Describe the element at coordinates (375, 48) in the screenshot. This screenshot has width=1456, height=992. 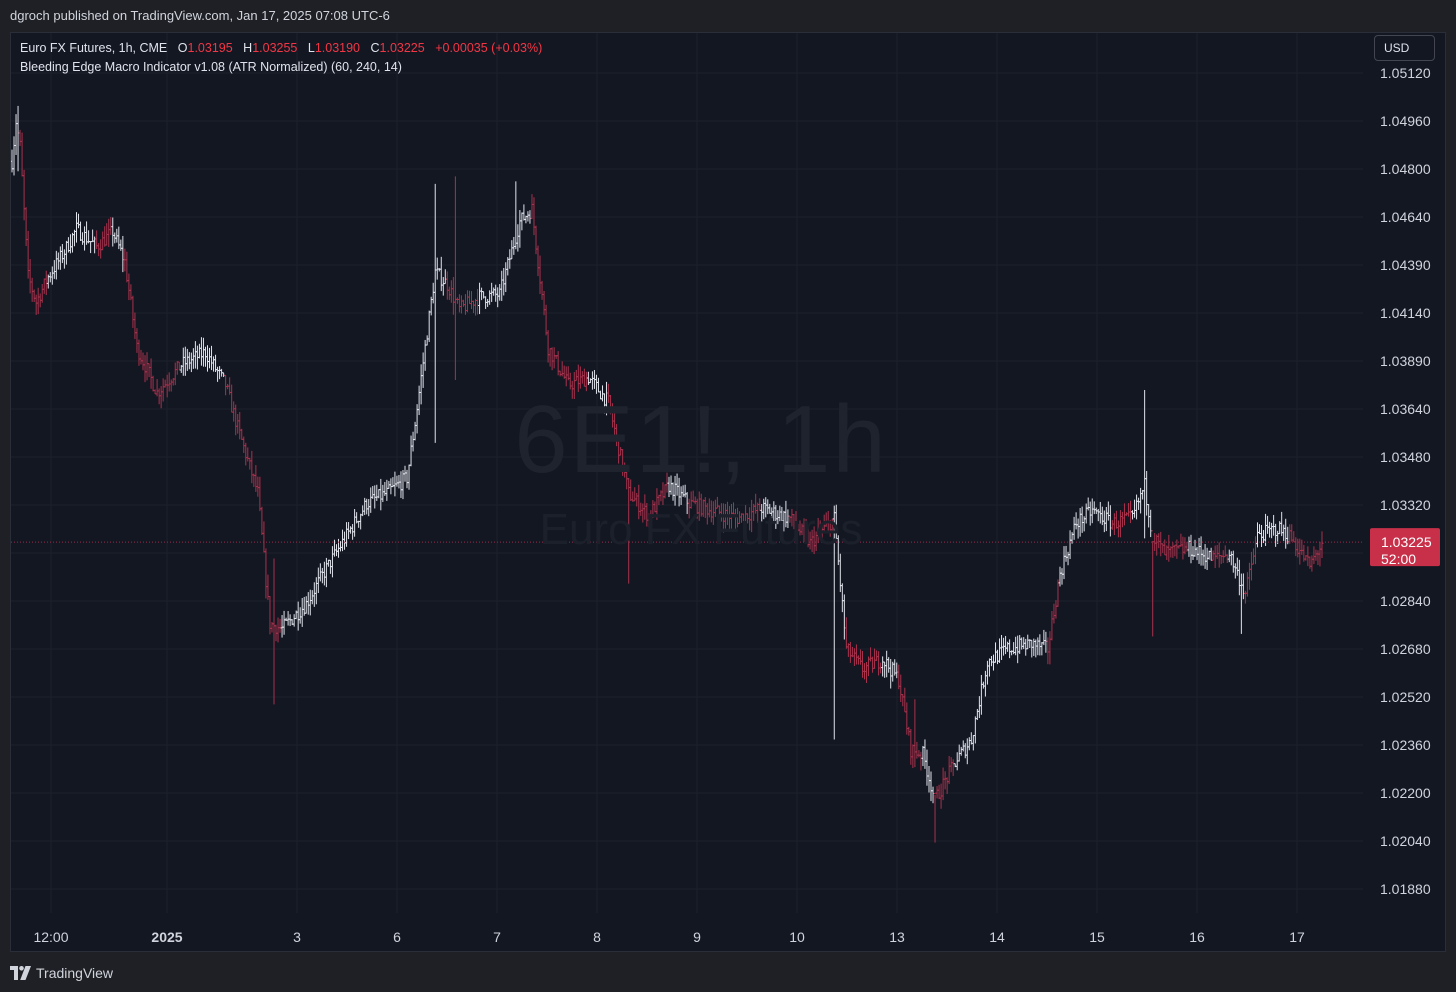
I see `legend-close-key: C` at that location.